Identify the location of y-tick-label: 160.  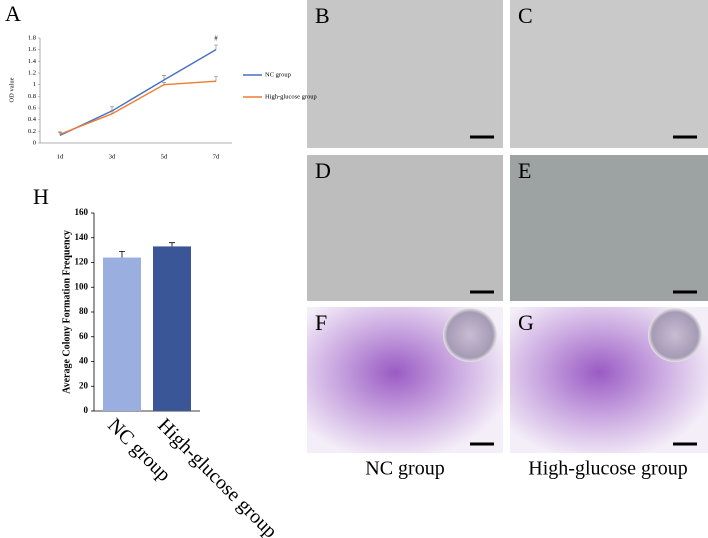
(82, 212).